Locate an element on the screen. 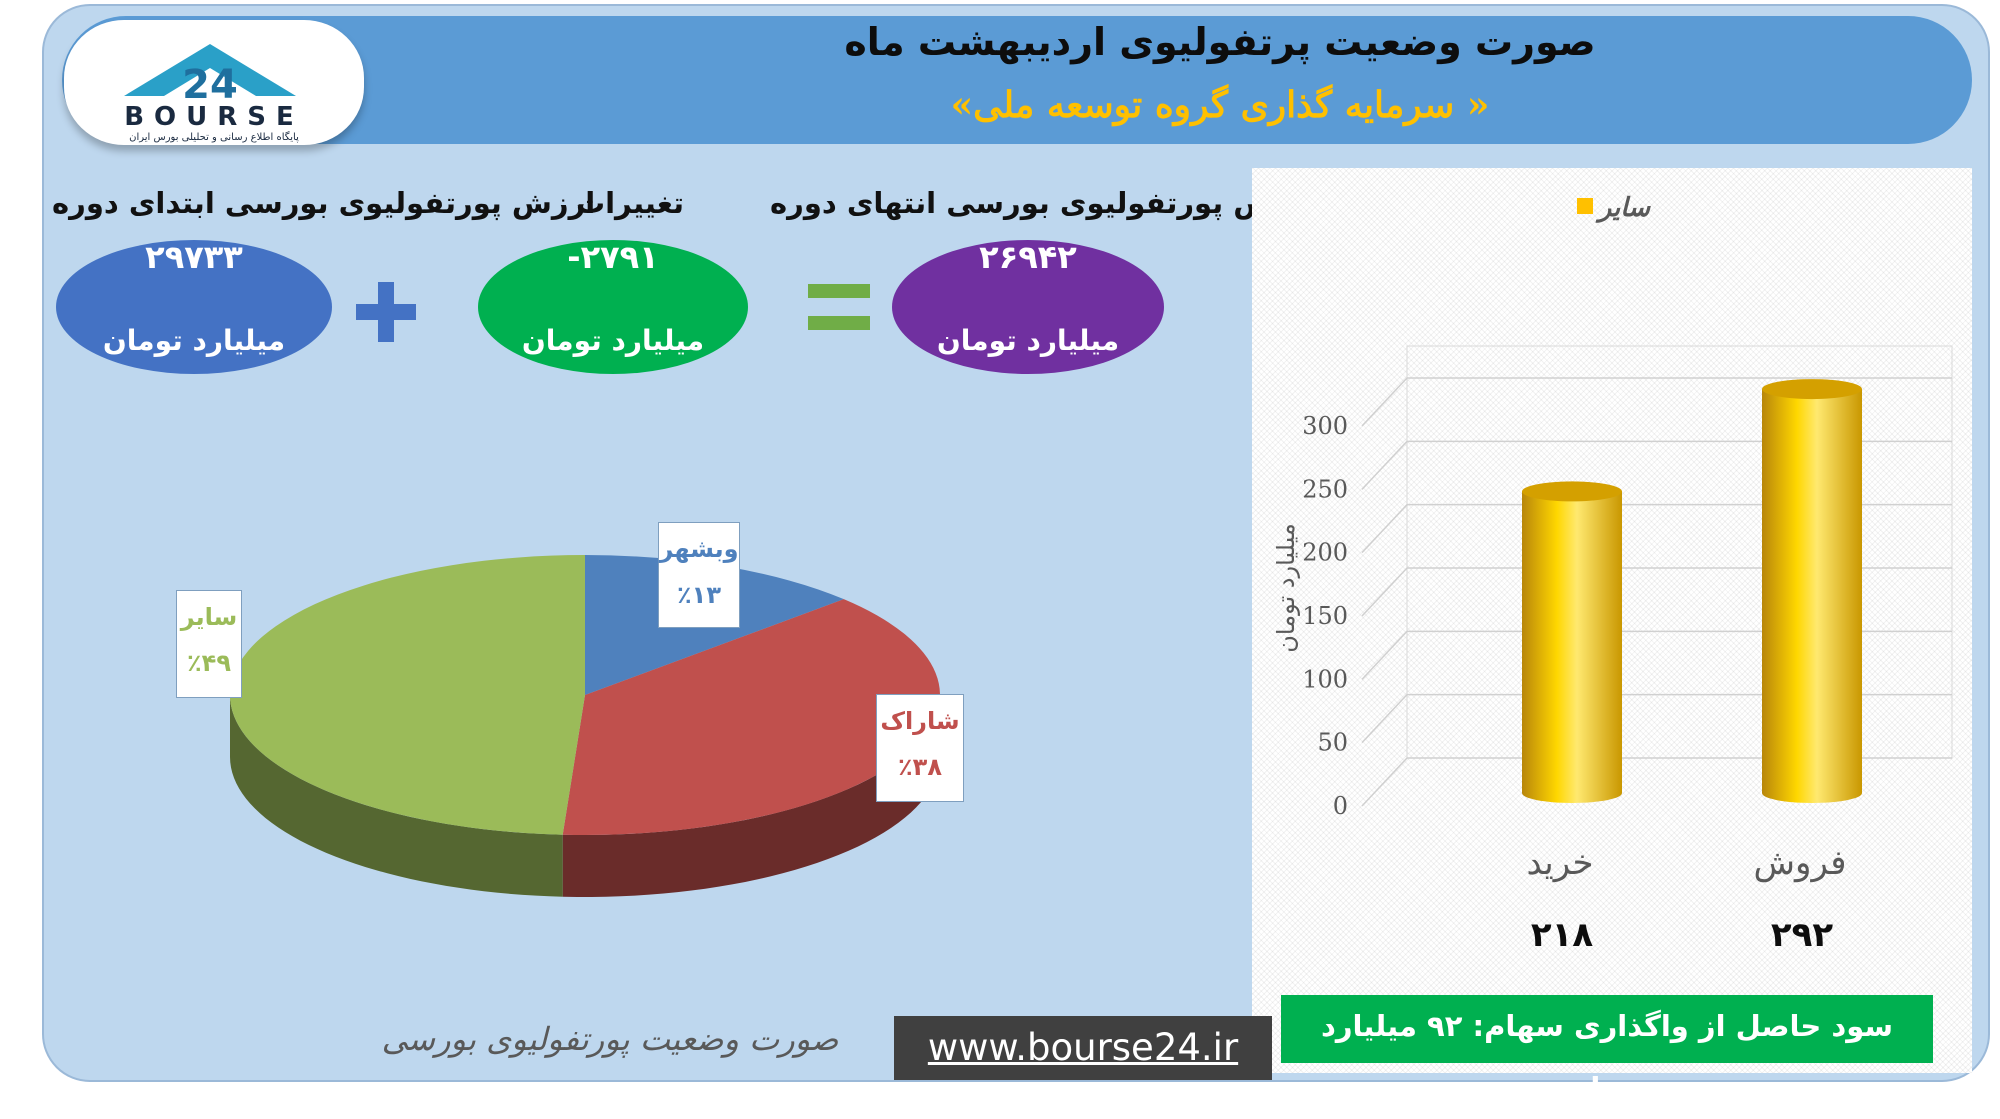 The height and width of the screenshot is (1119, 2000). y-axis-label: میلیارد تومان is located at coordinates (1286, 587).